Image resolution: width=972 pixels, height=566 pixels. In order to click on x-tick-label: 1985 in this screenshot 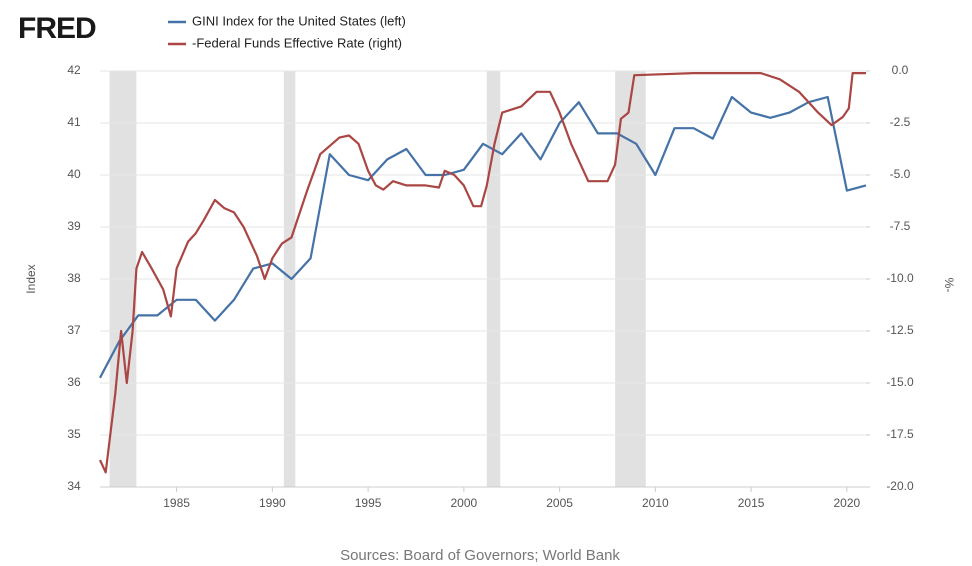, I will do `click(176, 503)`.